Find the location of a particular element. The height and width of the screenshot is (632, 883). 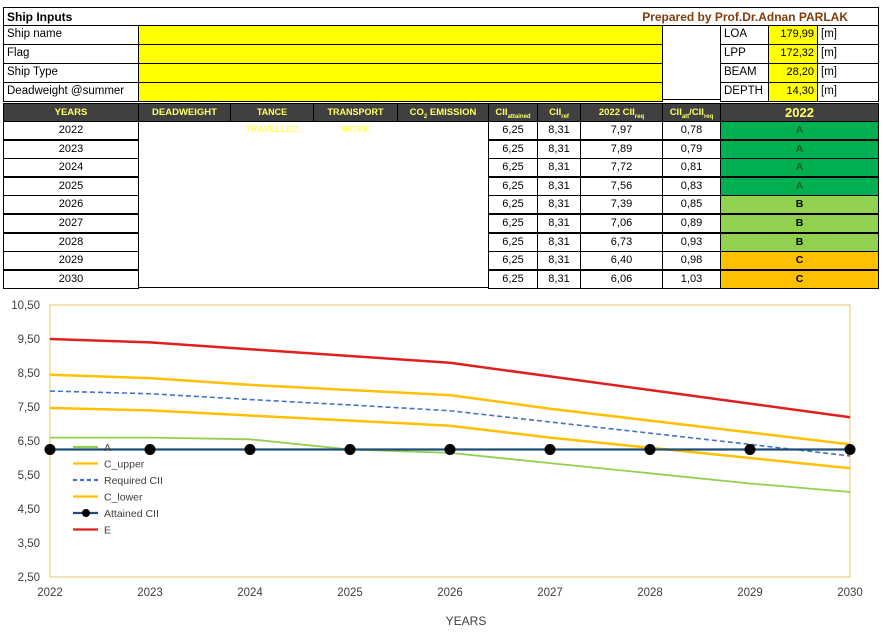

row-year: 2024 is located at coordinates (71, 168).